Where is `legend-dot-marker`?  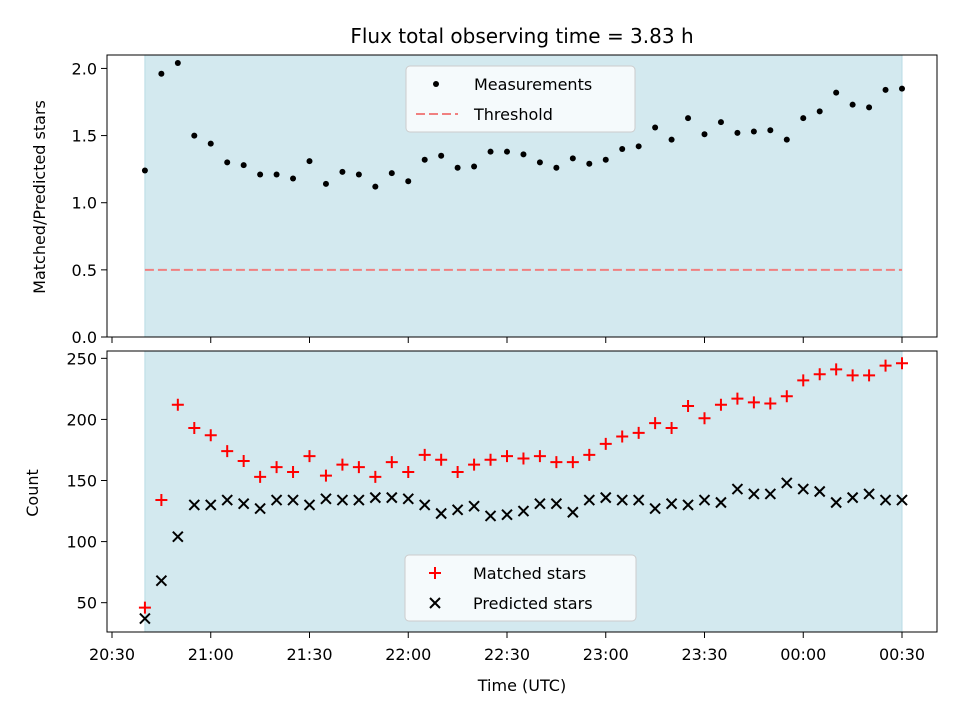 legend-dot-marker is located at coordinates (436, 84).